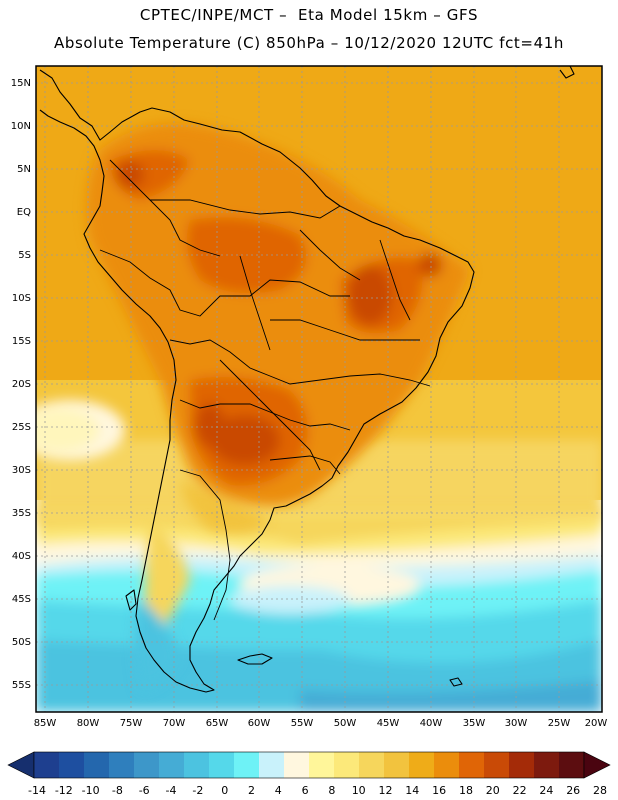  Describe the element at coordinates (431, 723) in the screenshot. I see `lon-label: 40W` at that location.